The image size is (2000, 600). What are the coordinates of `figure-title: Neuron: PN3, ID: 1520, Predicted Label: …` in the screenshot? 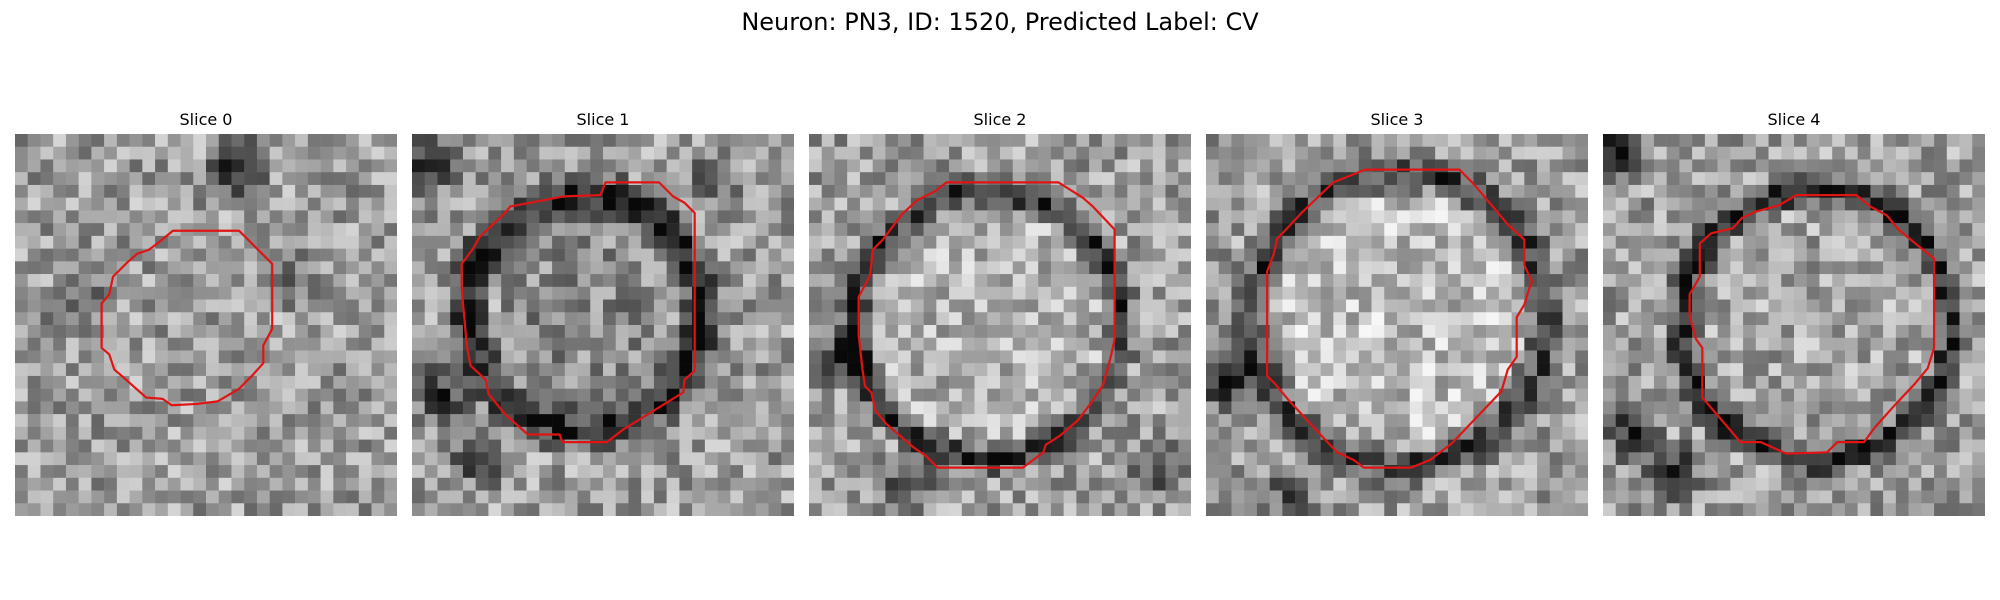 It's located at (1000, 22).